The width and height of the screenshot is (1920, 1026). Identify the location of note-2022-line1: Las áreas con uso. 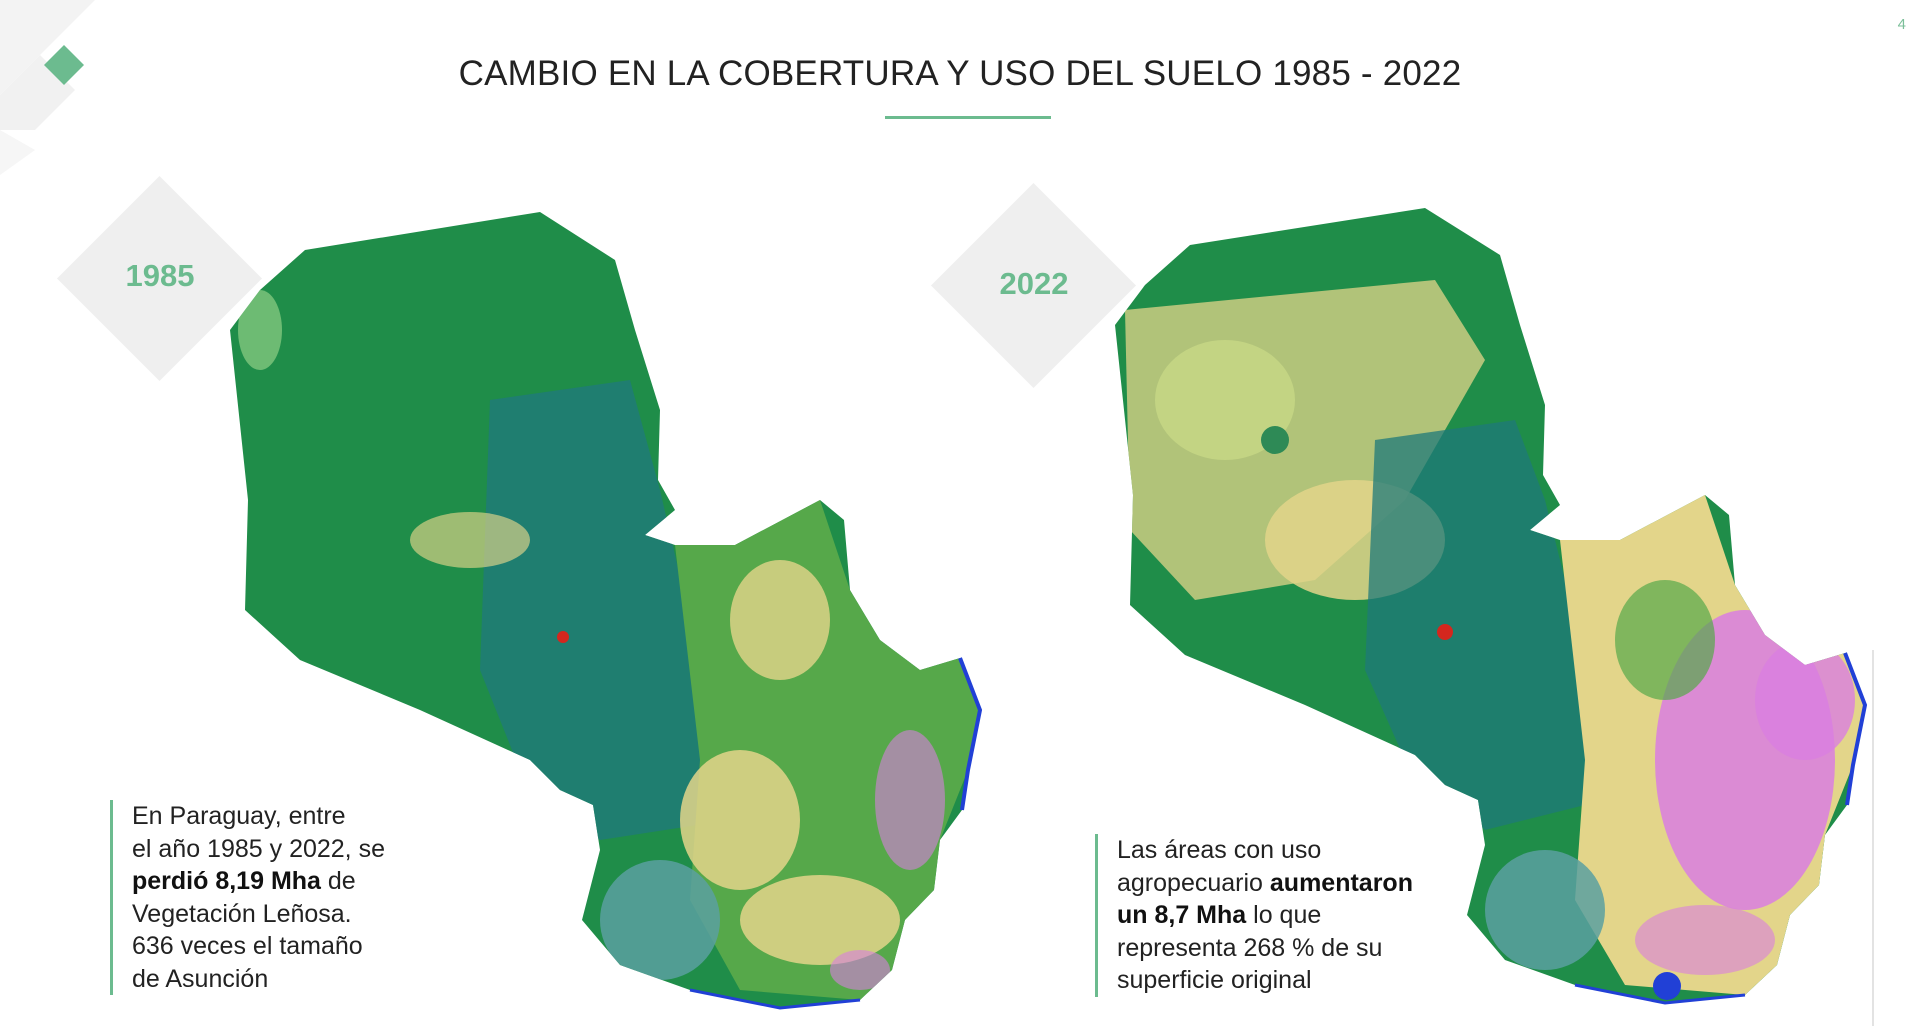
(1219, 850).